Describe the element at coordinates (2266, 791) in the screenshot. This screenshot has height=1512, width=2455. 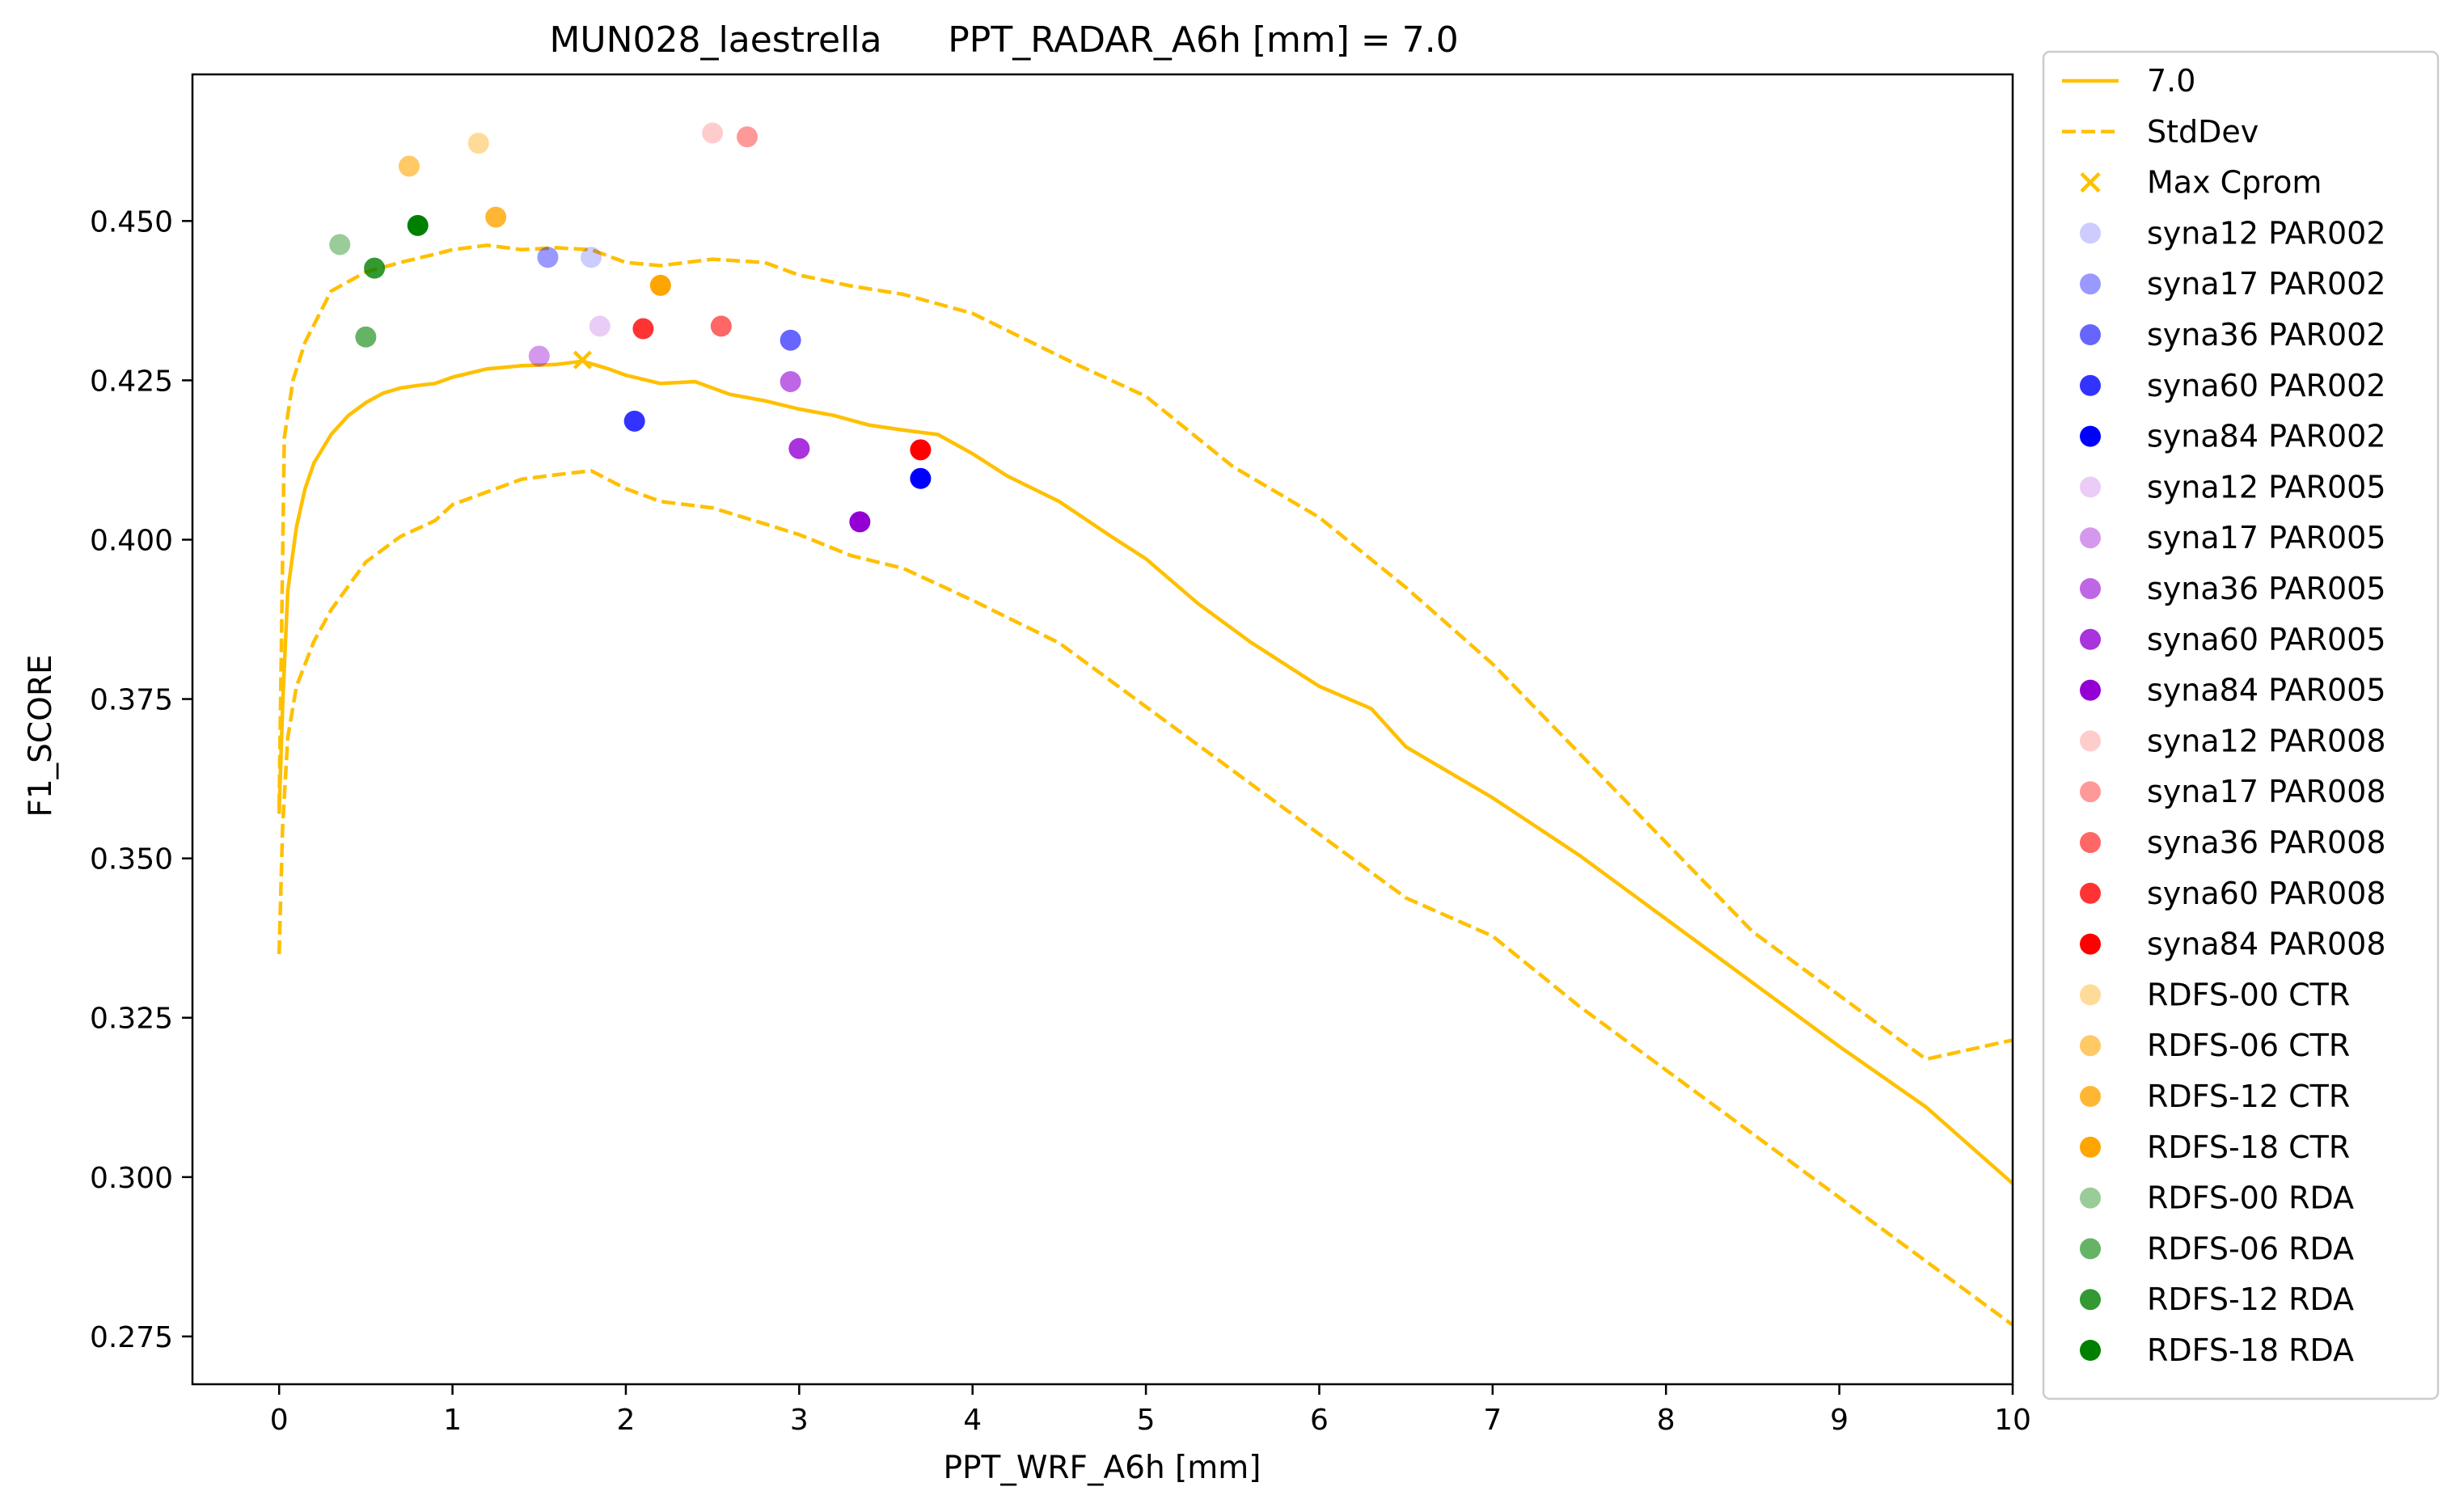
I see `legend-label: syna17 PAR008` at that location.